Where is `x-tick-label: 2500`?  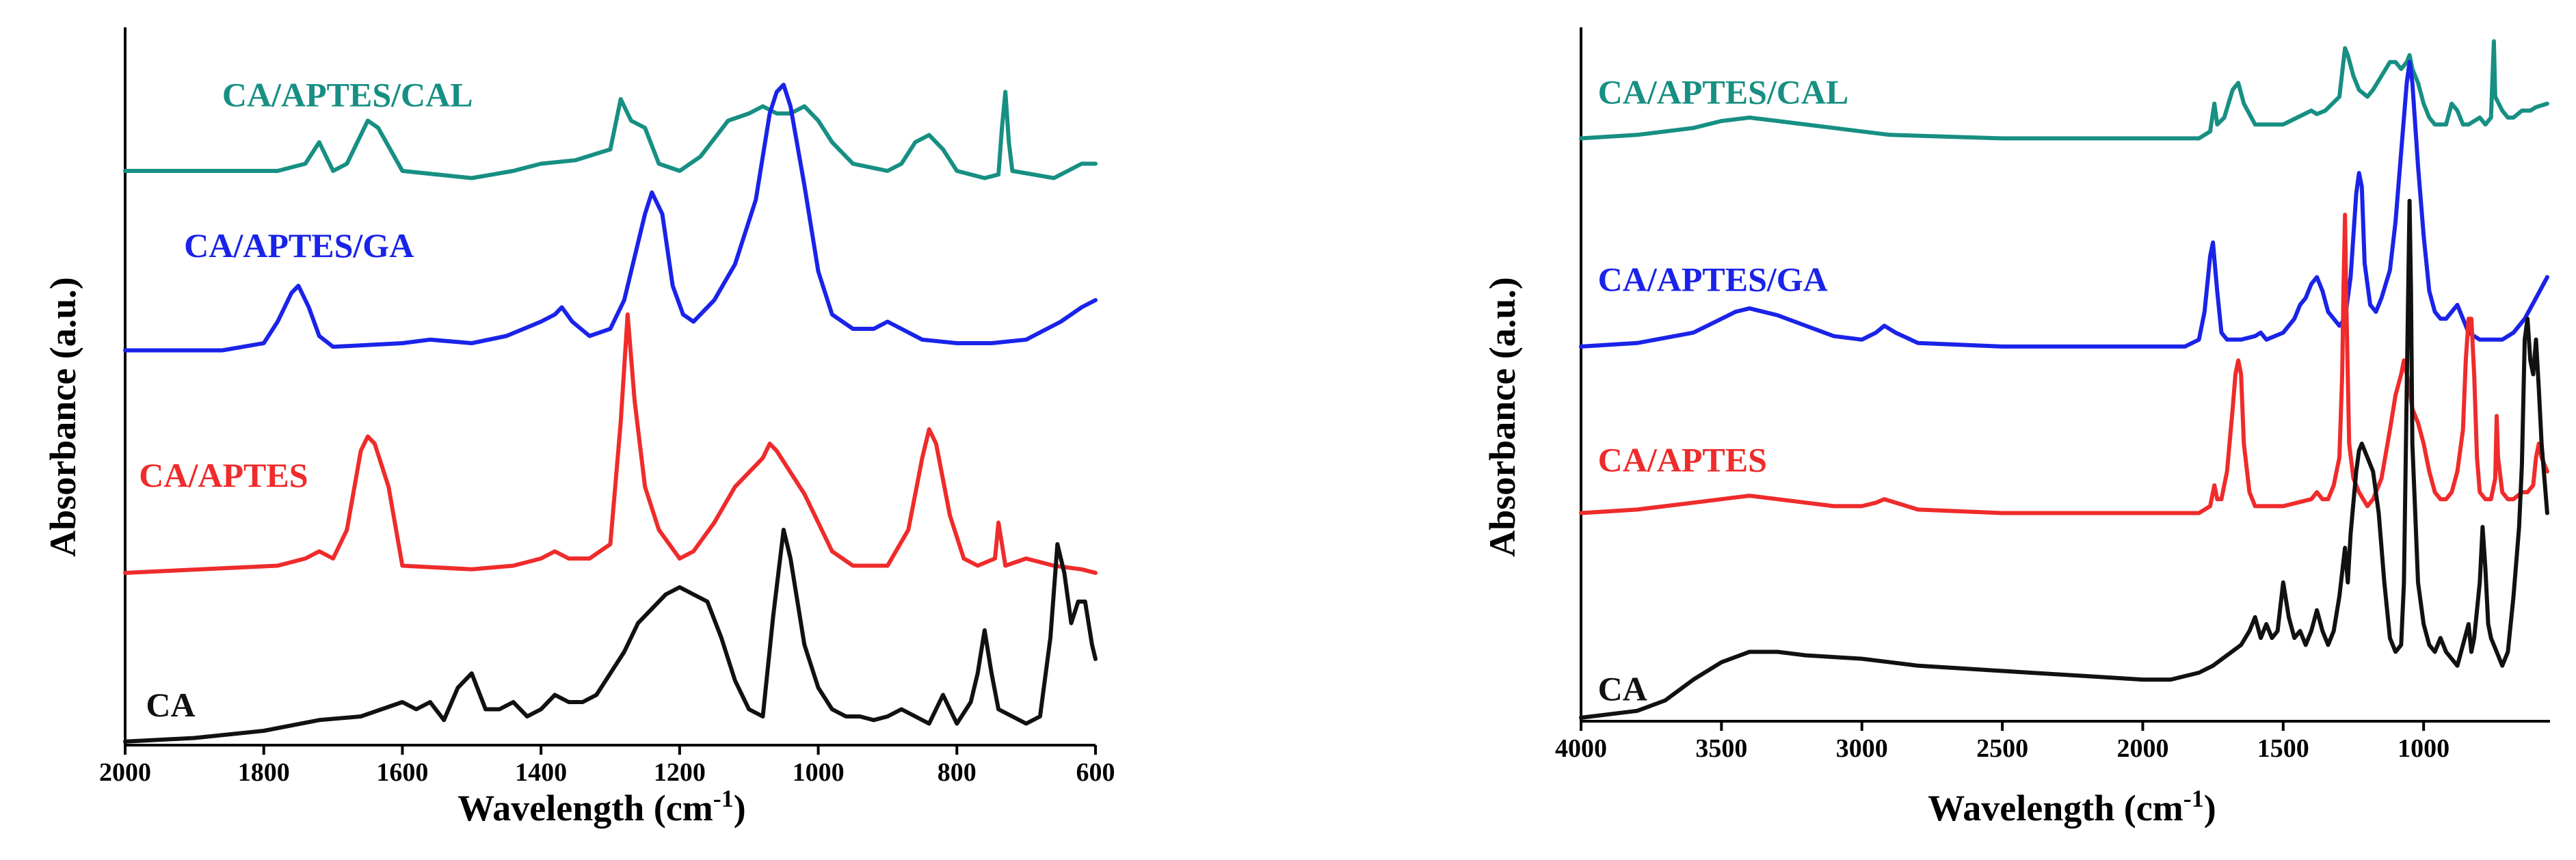
x-tick-label: 2500 is located at coordinates (2002, 748).